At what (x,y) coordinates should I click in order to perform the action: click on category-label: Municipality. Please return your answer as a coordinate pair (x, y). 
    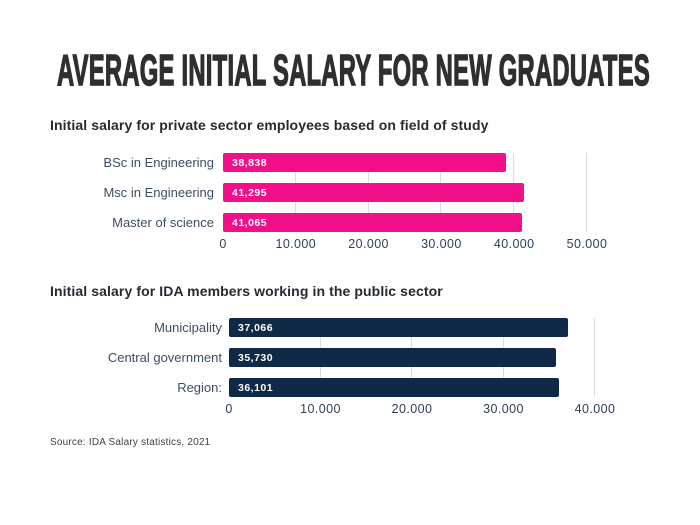
    Looking at the image, I should click on (188, 327).